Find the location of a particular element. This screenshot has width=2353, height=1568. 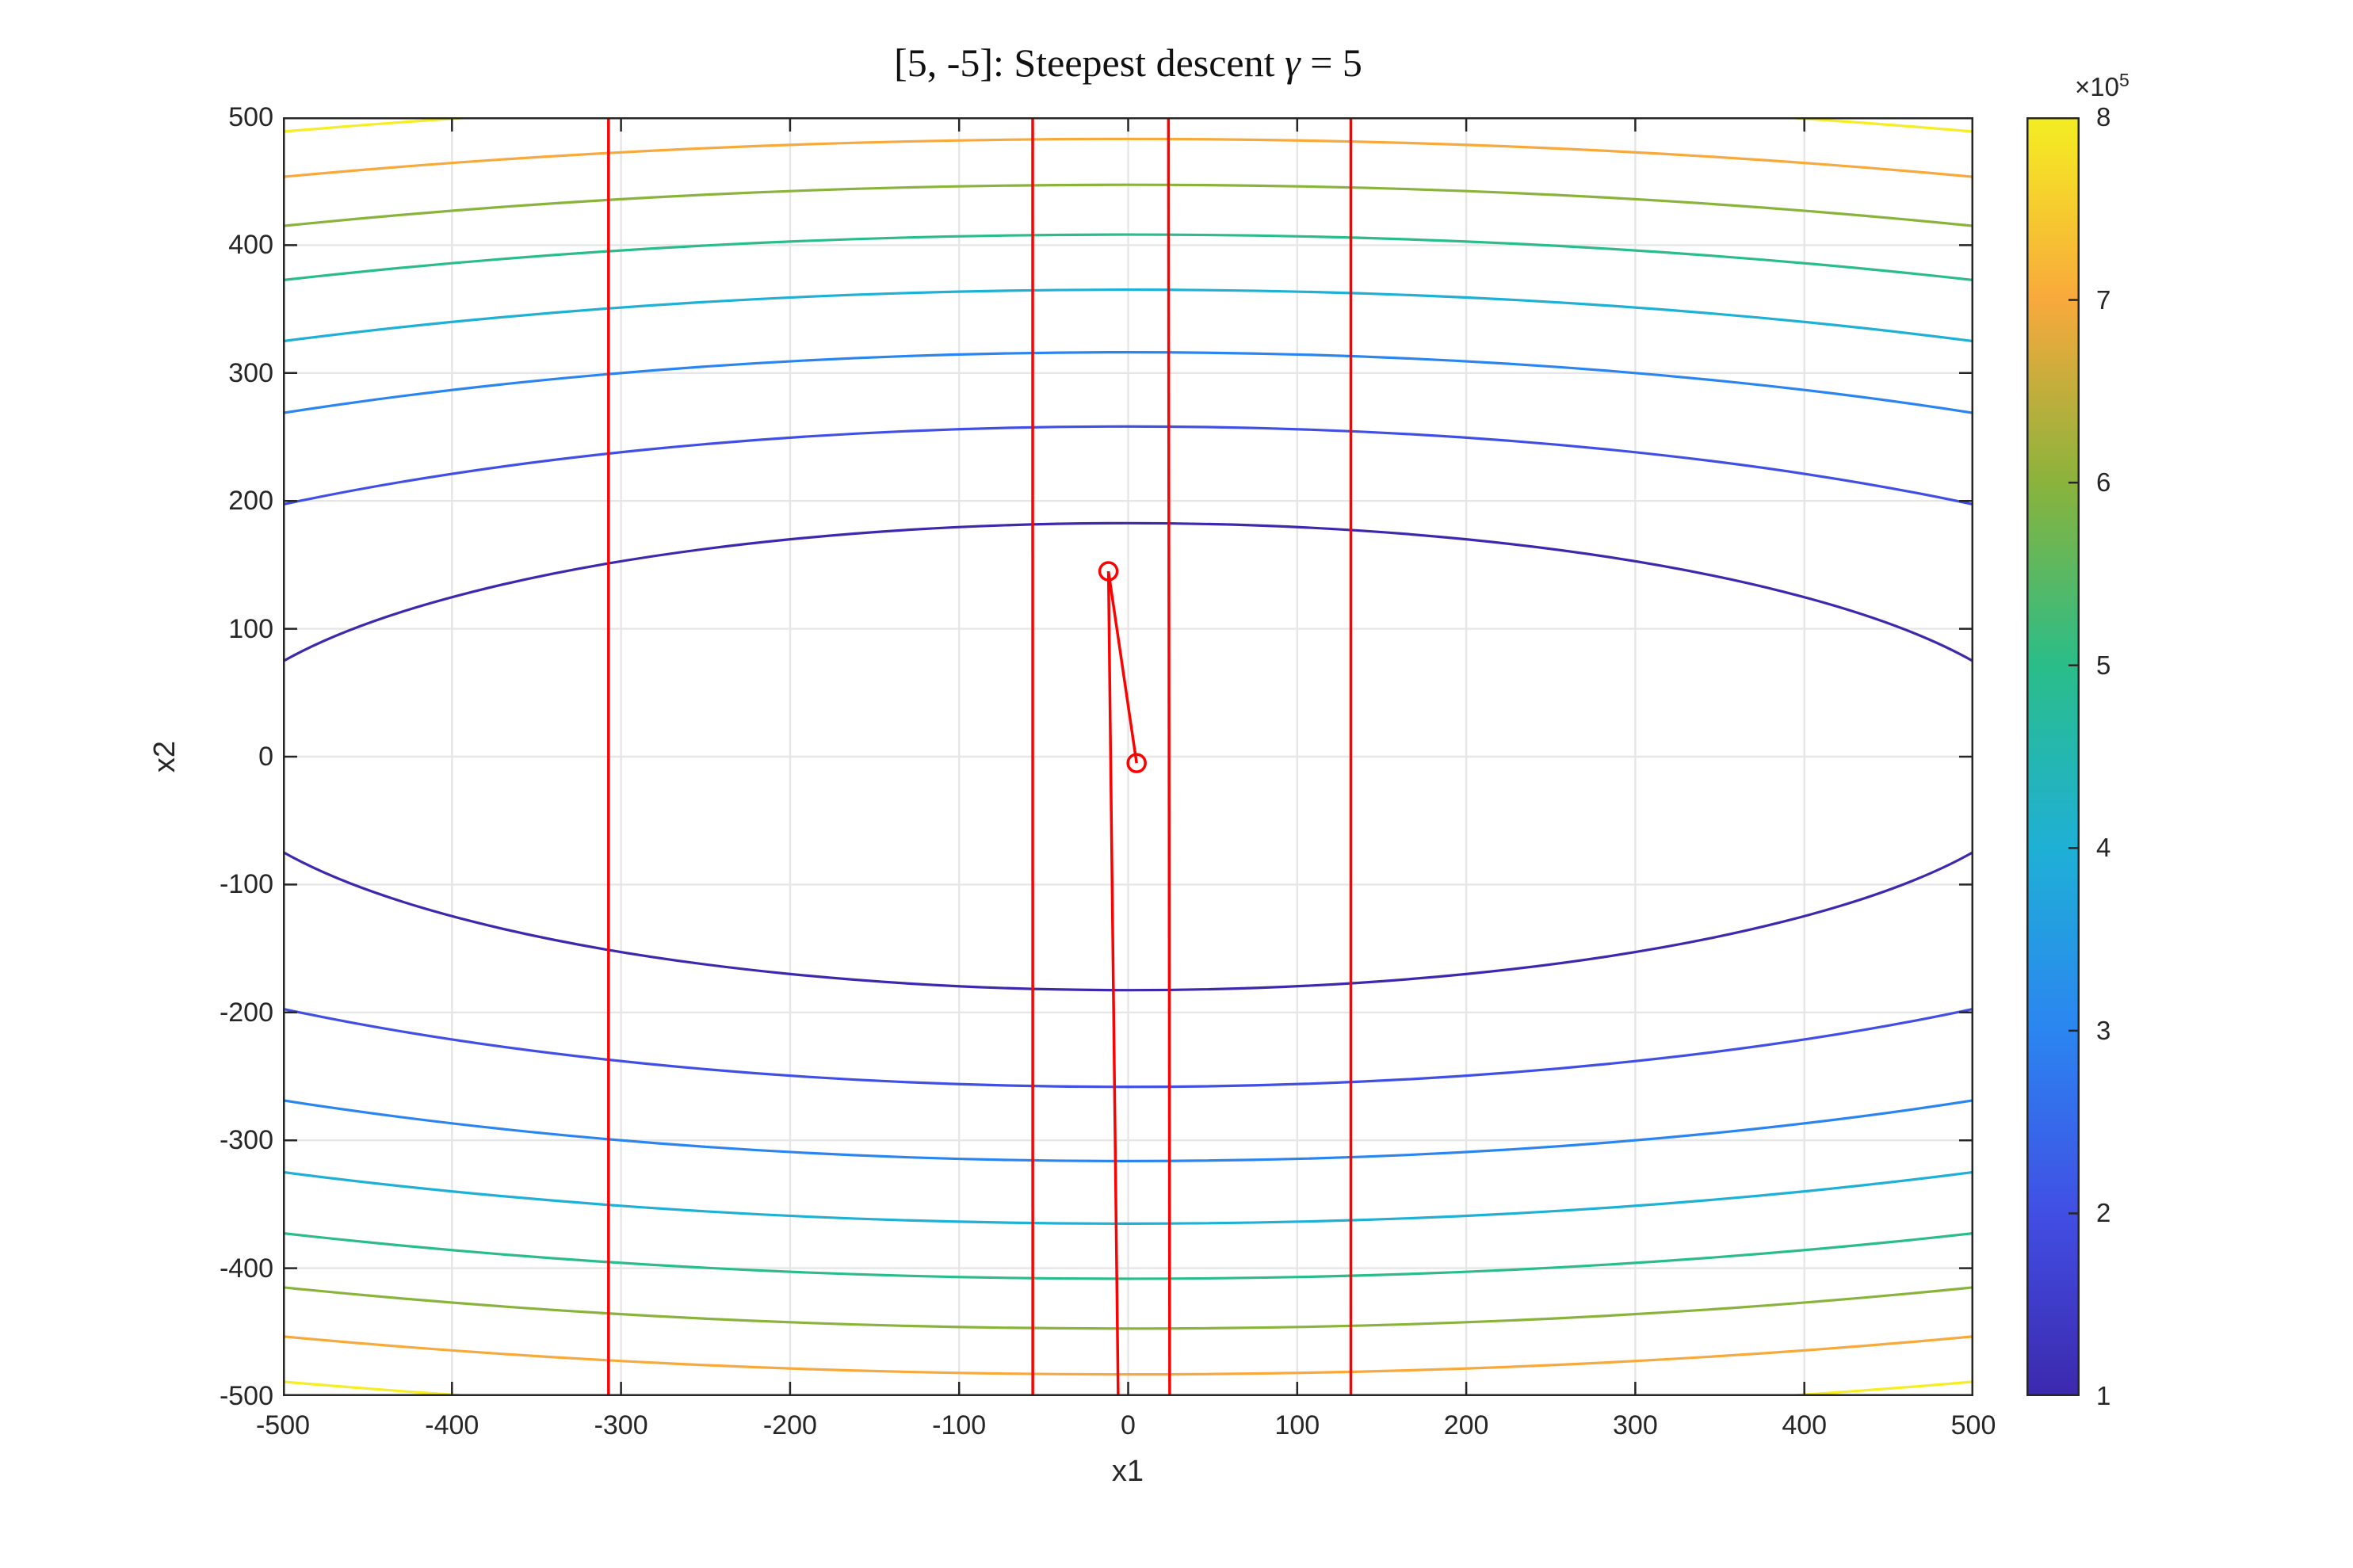

x-tick-label: 100 is located at coordinates (1297, 1425).